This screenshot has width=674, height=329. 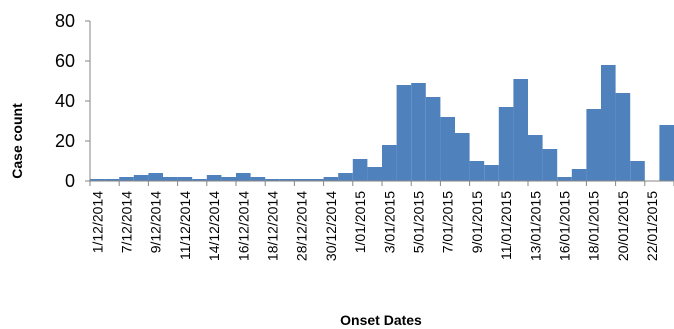 I want to click on y-tick-label: 0, so click(x=70, y=181).